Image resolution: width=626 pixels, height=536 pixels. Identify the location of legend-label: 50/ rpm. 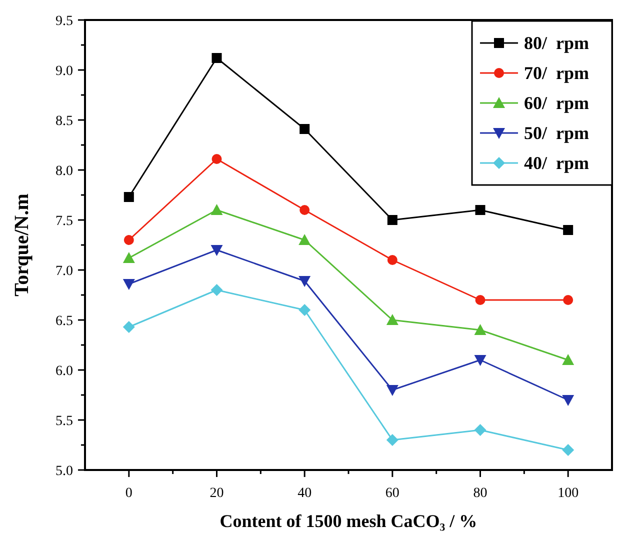
(556, 133).